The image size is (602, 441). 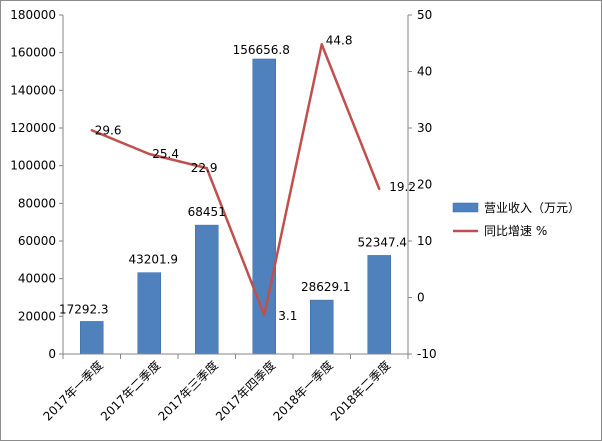 I want to click on bar-data-label: 156656.8, so click(x=261, y=50).